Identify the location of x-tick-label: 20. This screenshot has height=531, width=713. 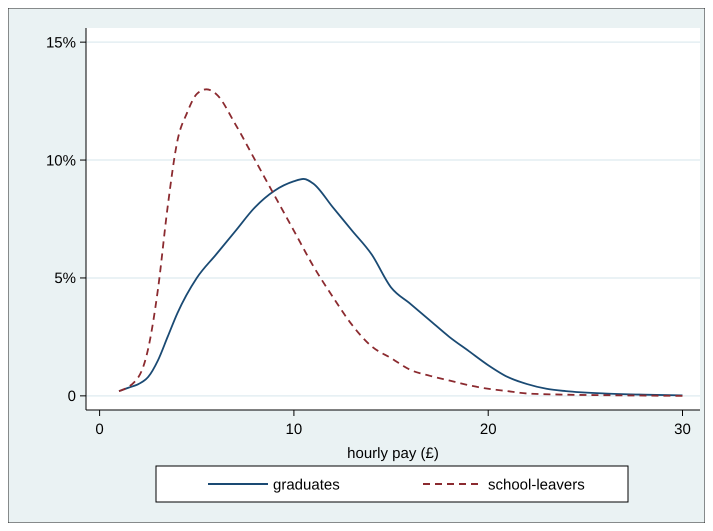
(488, 429).